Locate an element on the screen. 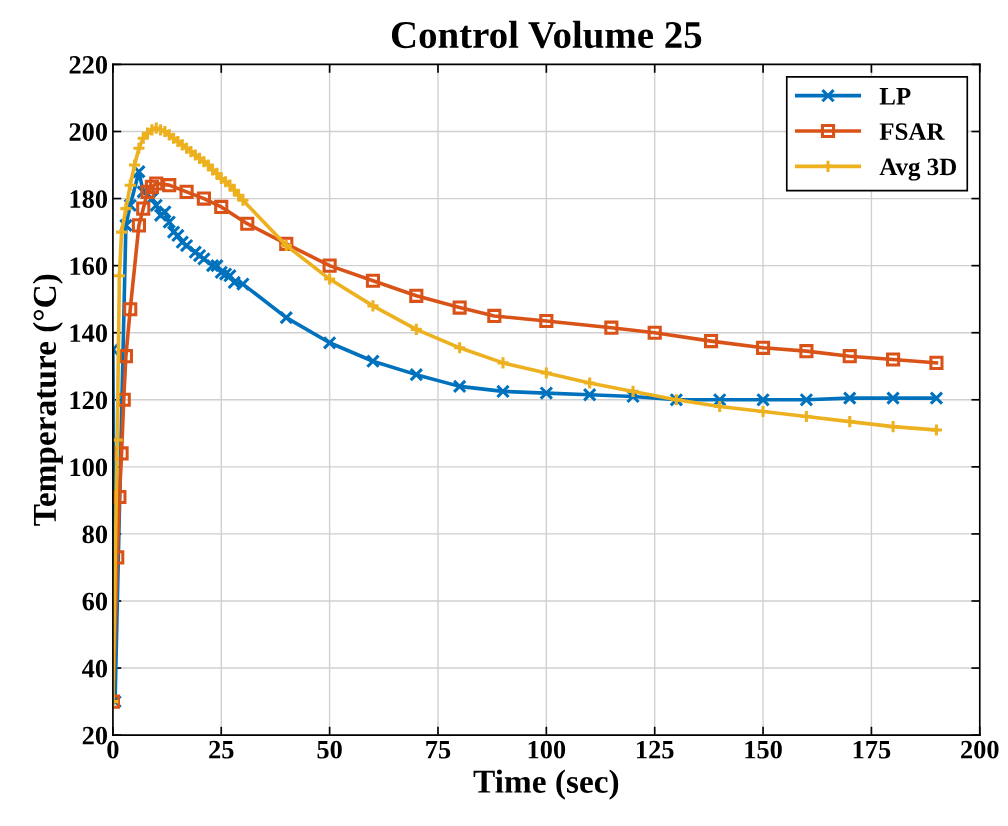 This screenshot has height=826, width=1008. legend-label: FSAR is located at coordinates (912, 131).